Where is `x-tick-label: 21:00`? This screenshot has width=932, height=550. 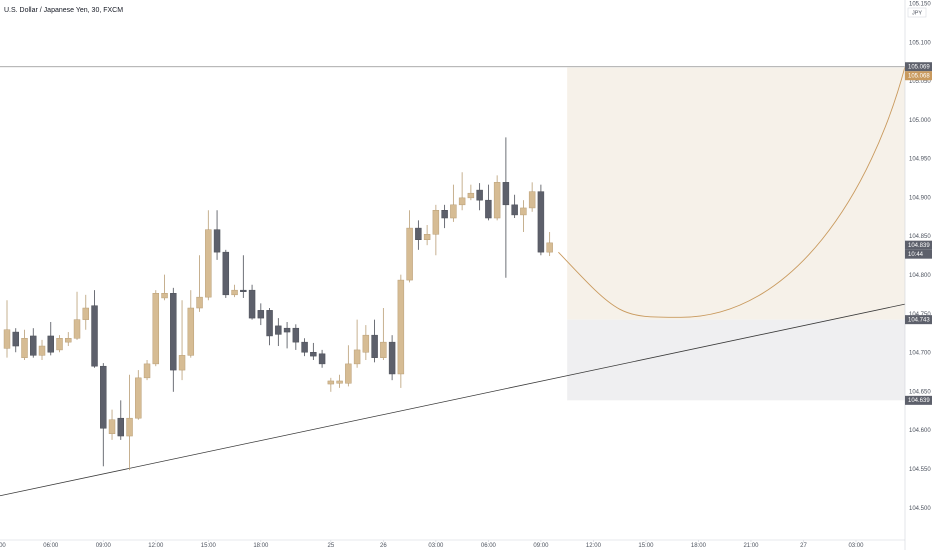
x-tick-label: 21:00 is located at coordinates (751, 546).